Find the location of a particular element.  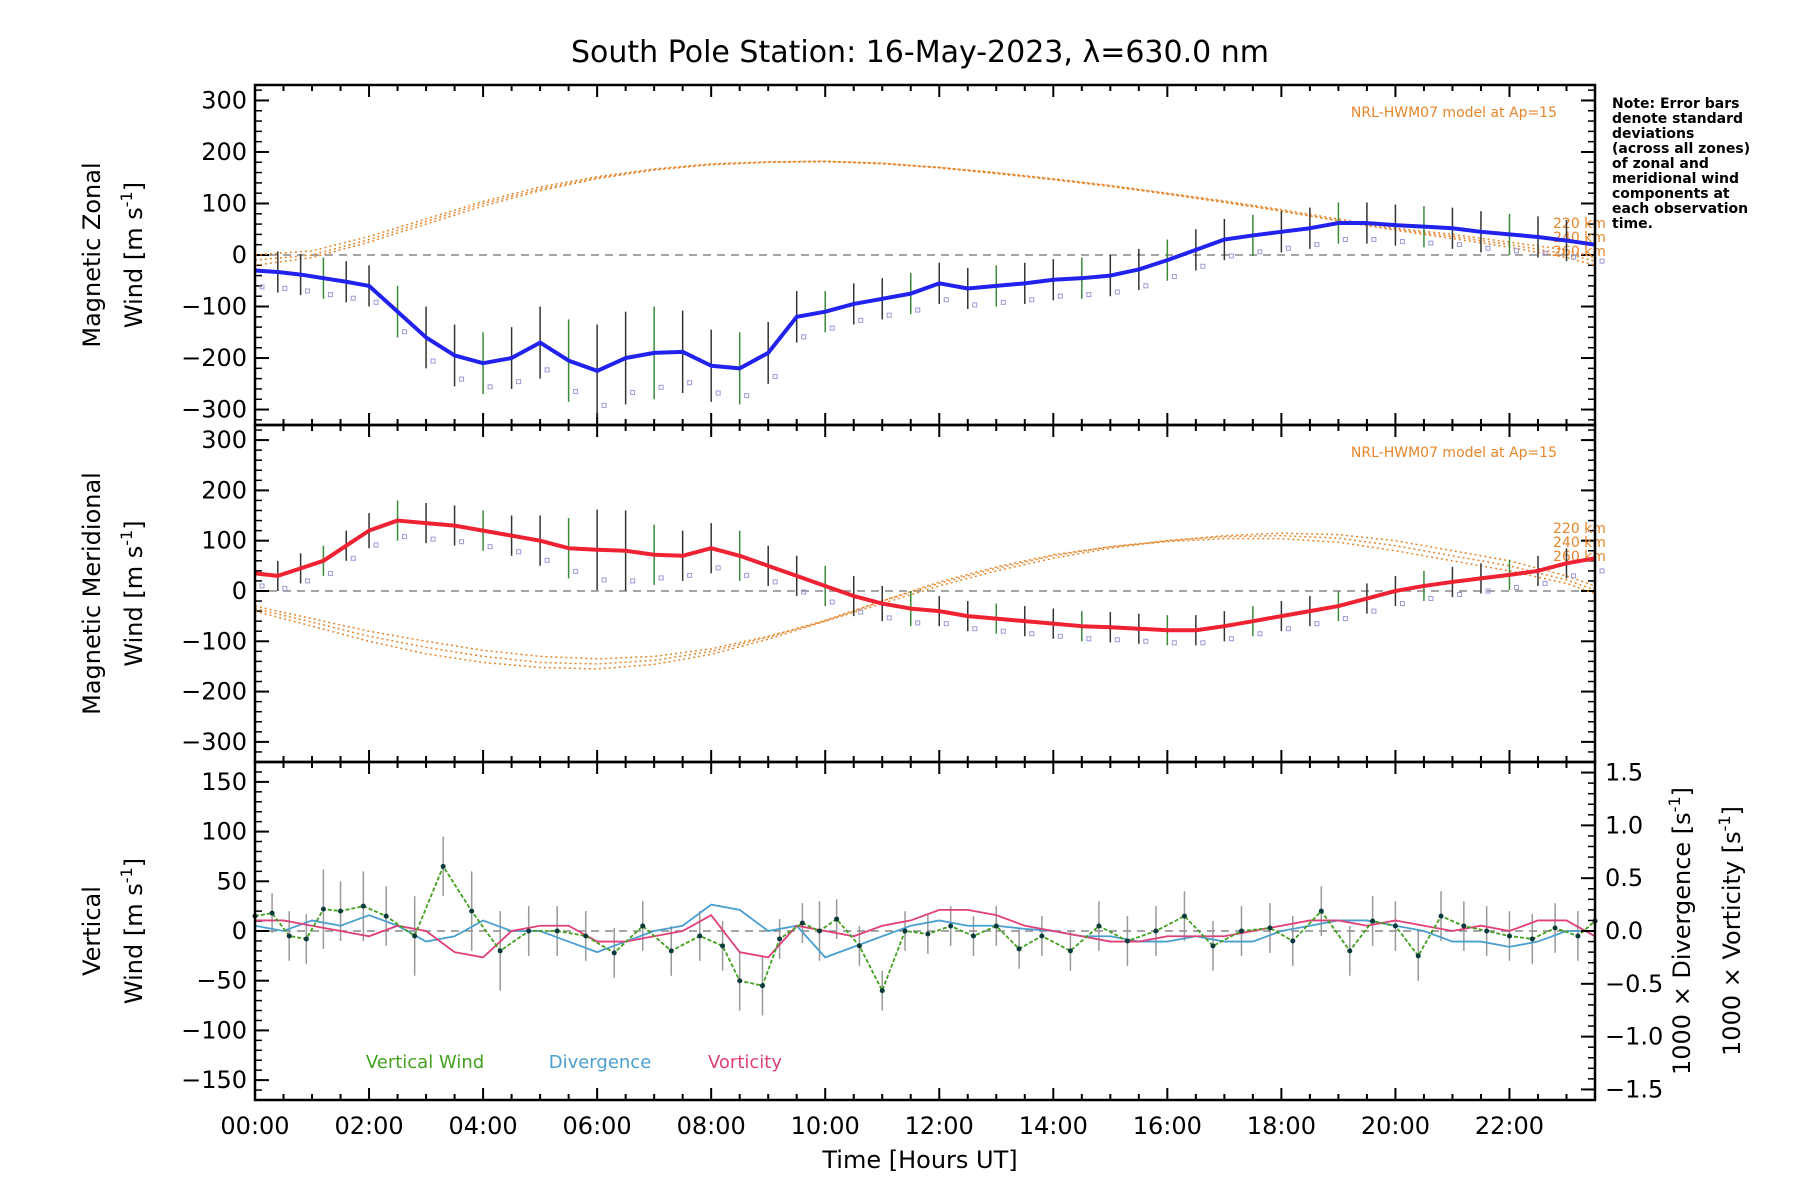

x-tick-label: 02:00 is located at coordinates (368, 1126).